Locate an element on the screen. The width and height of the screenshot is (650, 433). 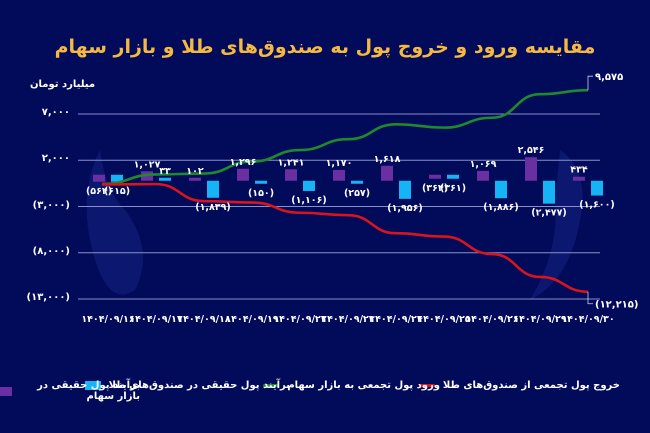
legend-swatch-green-line is located at coordinates (271, 385).